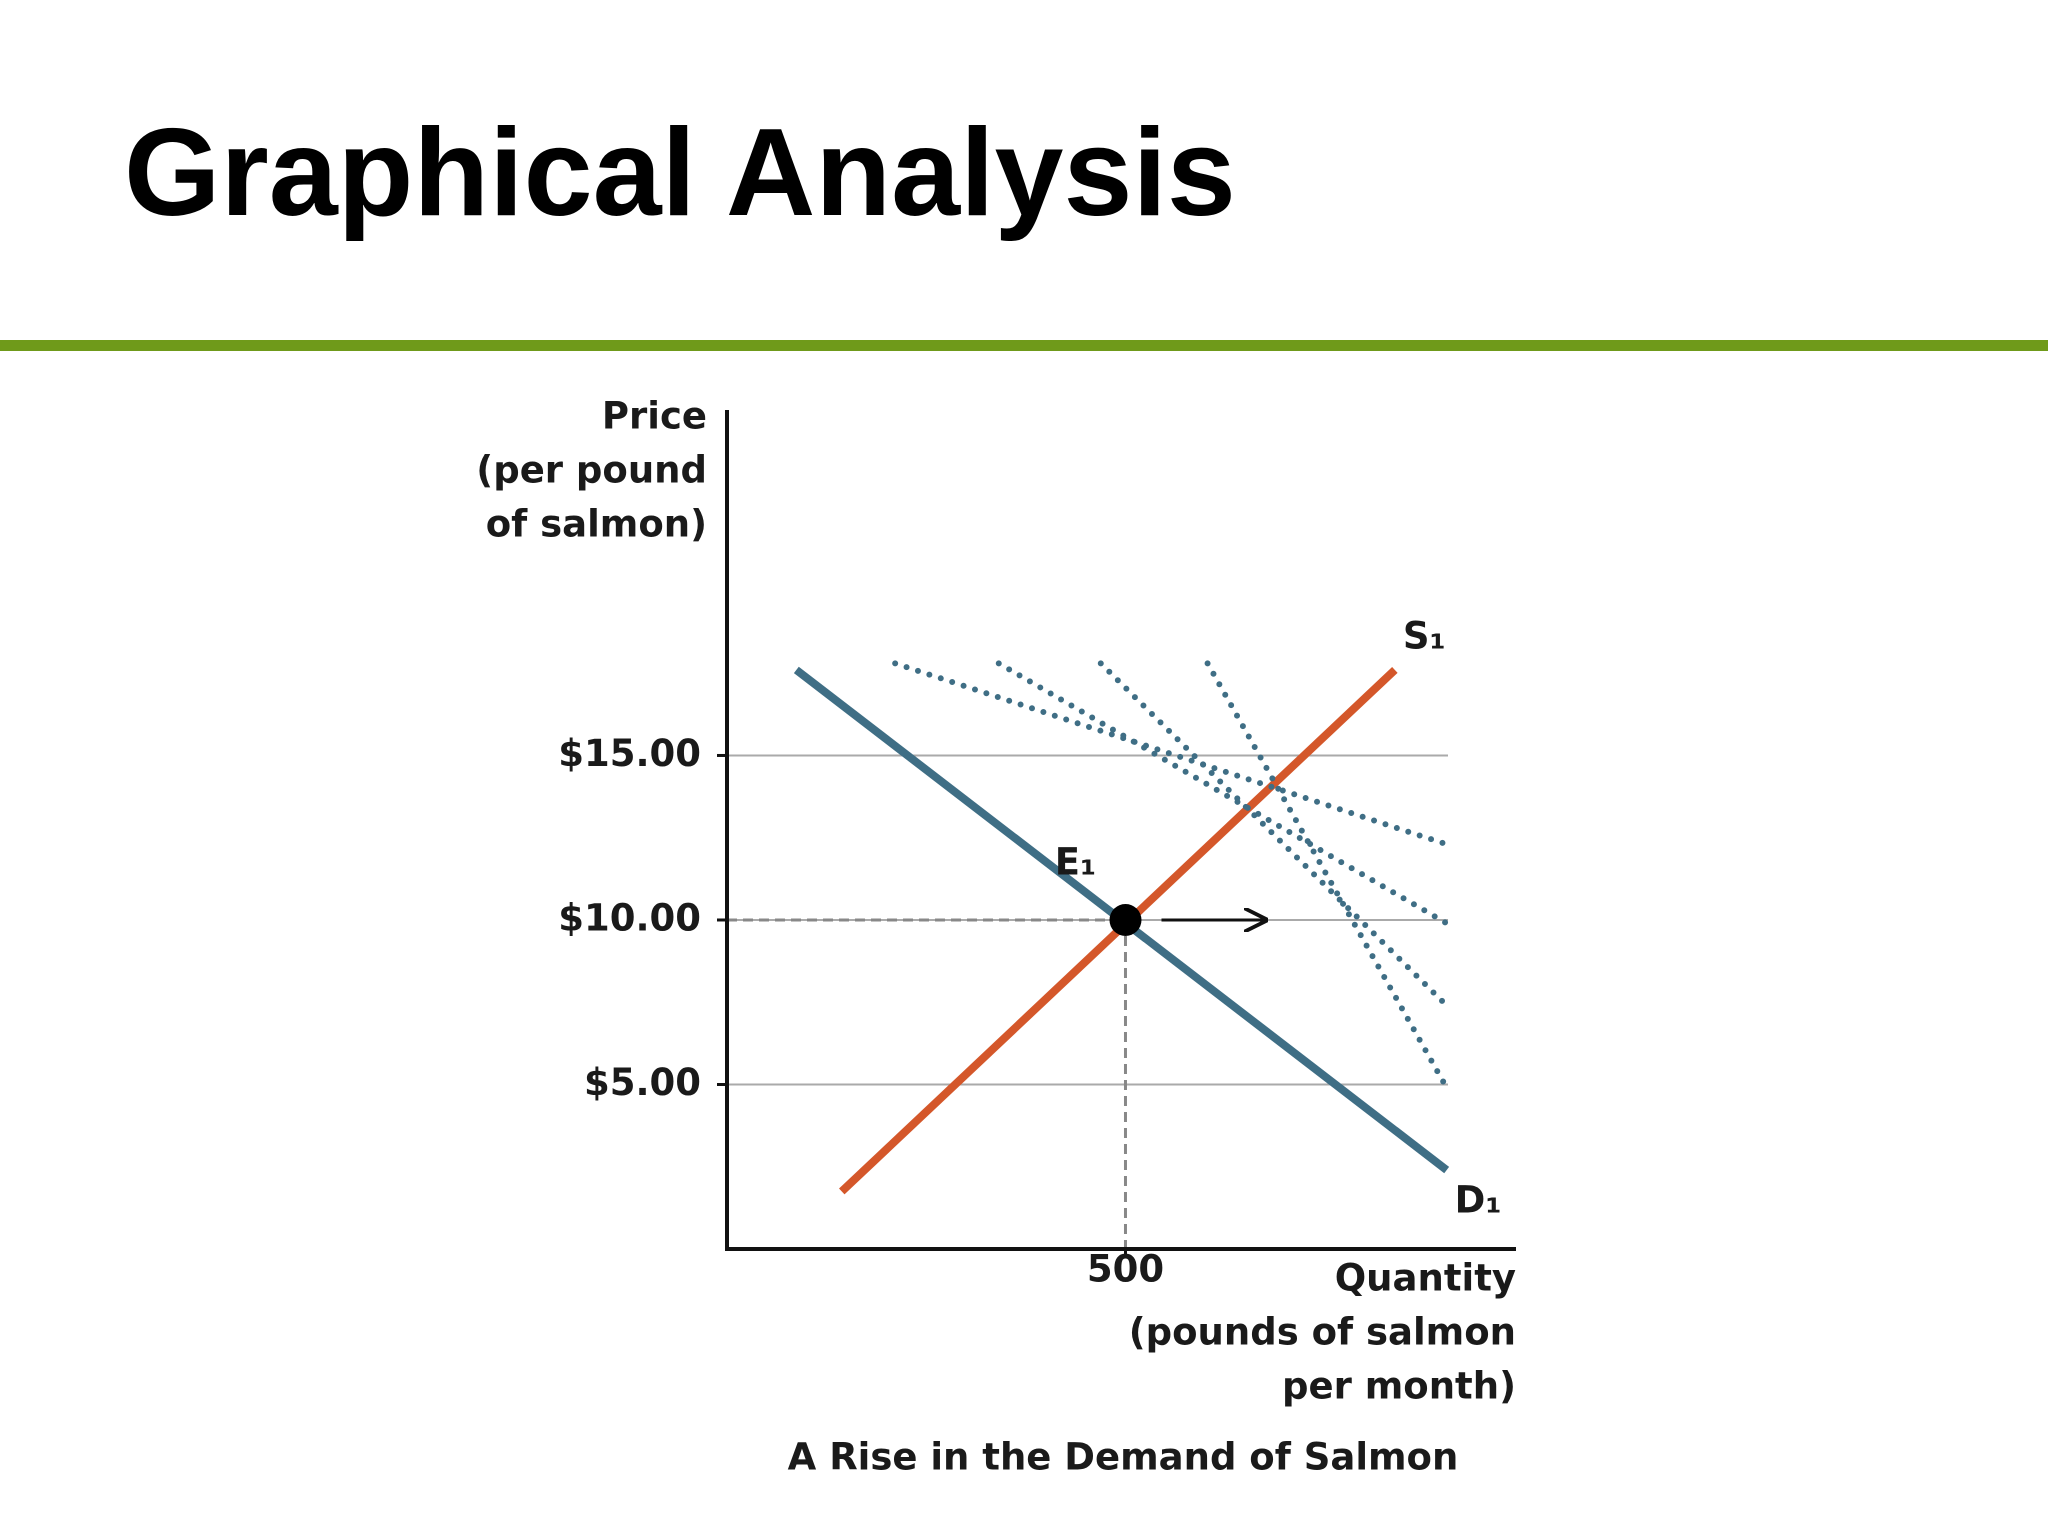 This screenshot has width=2048, height=1536. Describe the element at coordinates (680, 173) in the screenshot. I see `slide-title: Graphical Analysis` at that location.